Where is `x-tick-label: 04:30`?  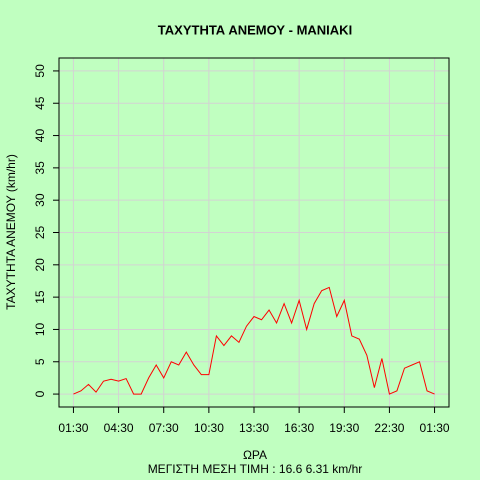 x-tick-label: 04:30 is located at coordinates (119, 428).